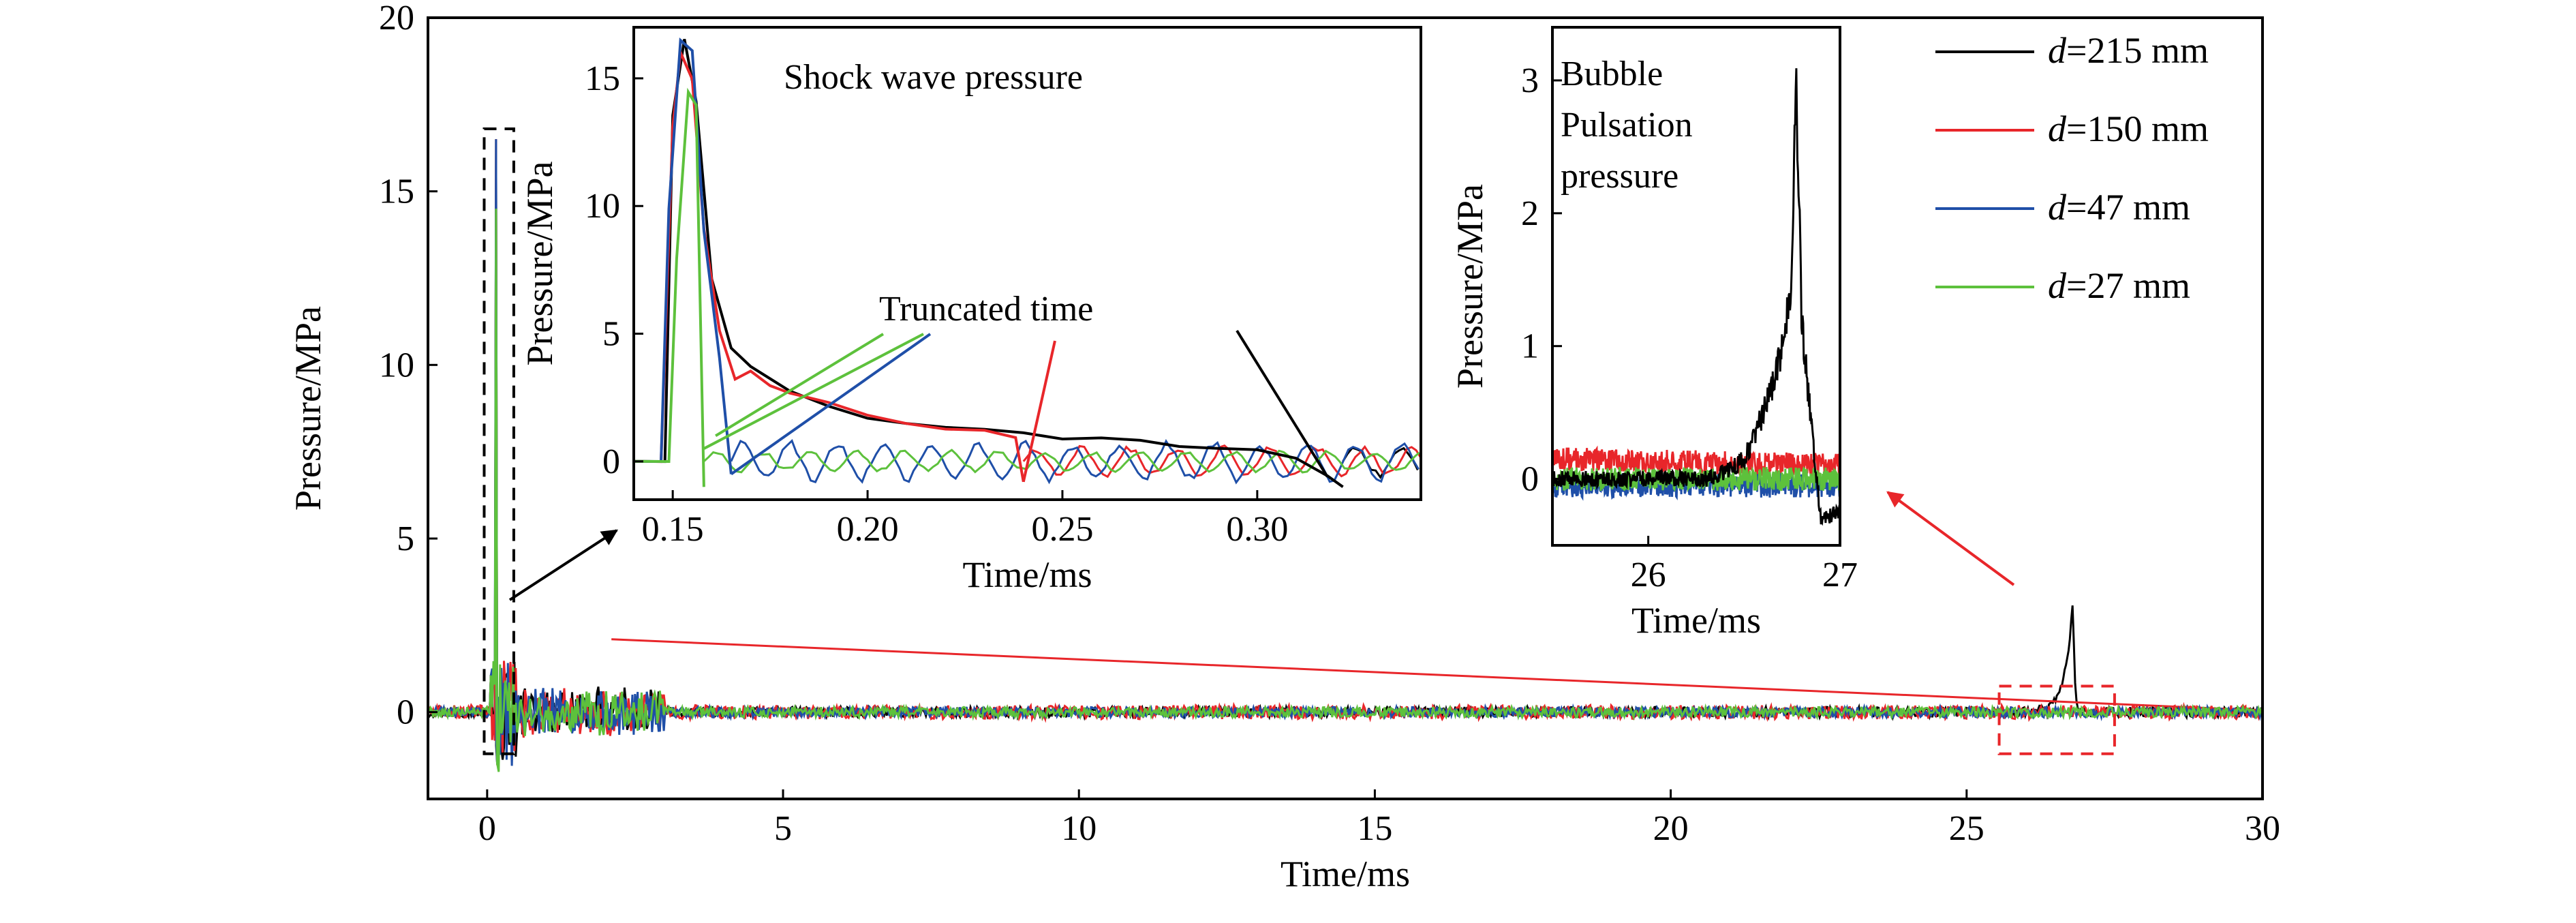 The width and height of the screenshot is (2576, 923). Describe the element at coordinates (1627, 126) in the screenshot. I see `inset-bubble-title-line: Pulsation` at that location.